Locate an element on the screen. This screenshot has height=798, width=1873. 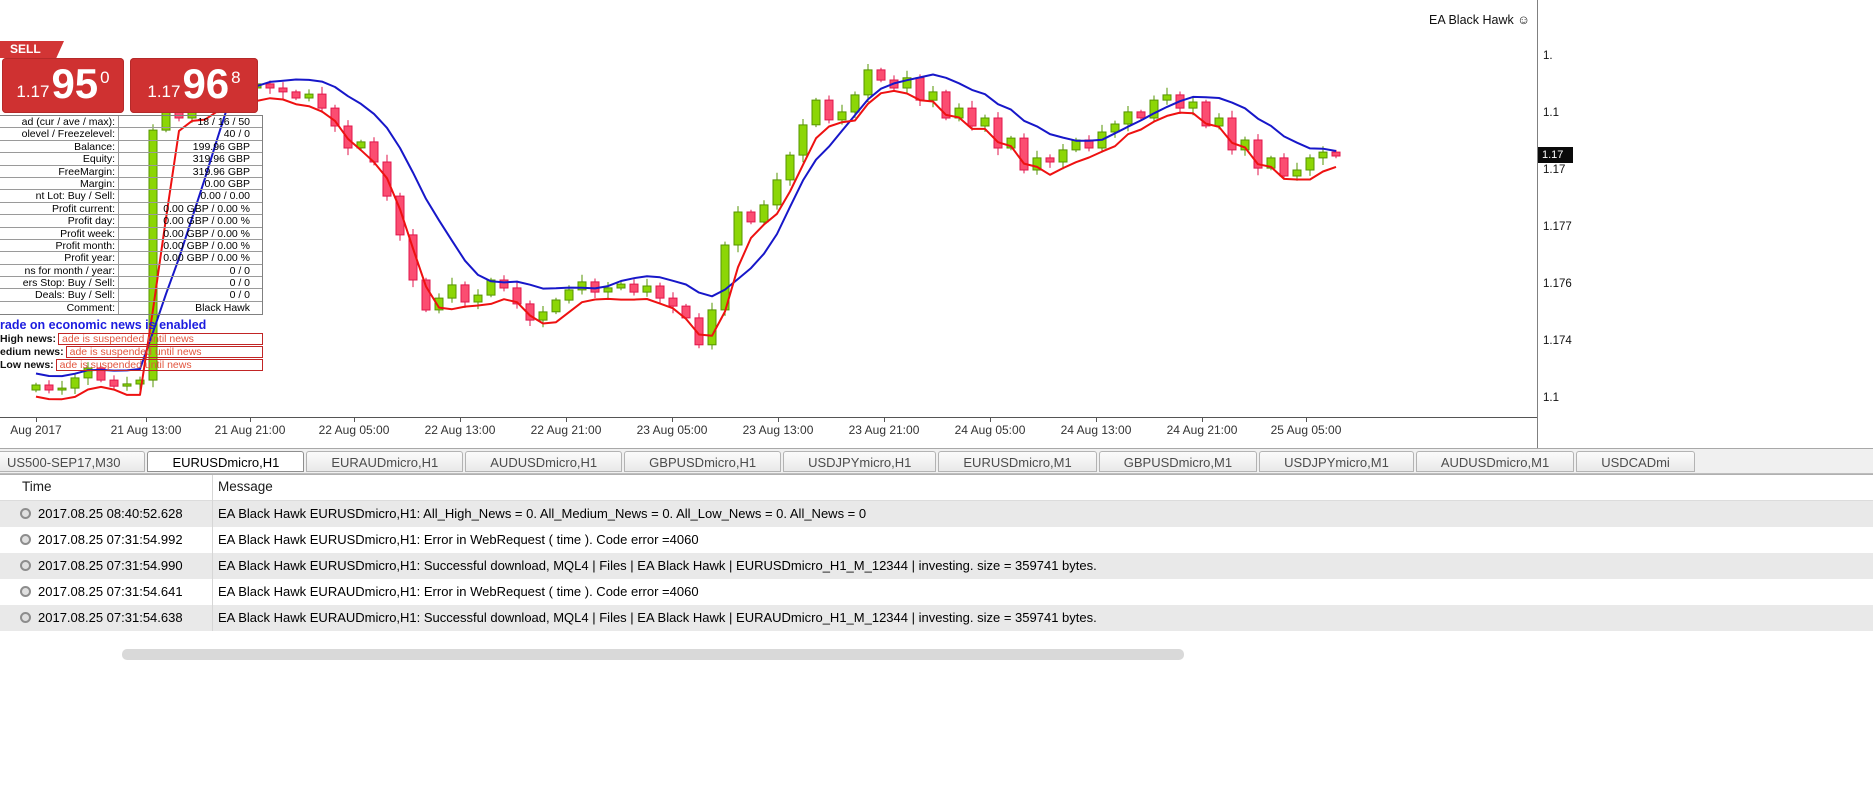
log-time: 2017.08.25 07:31:54.992 is located at coordinates (110, 539).